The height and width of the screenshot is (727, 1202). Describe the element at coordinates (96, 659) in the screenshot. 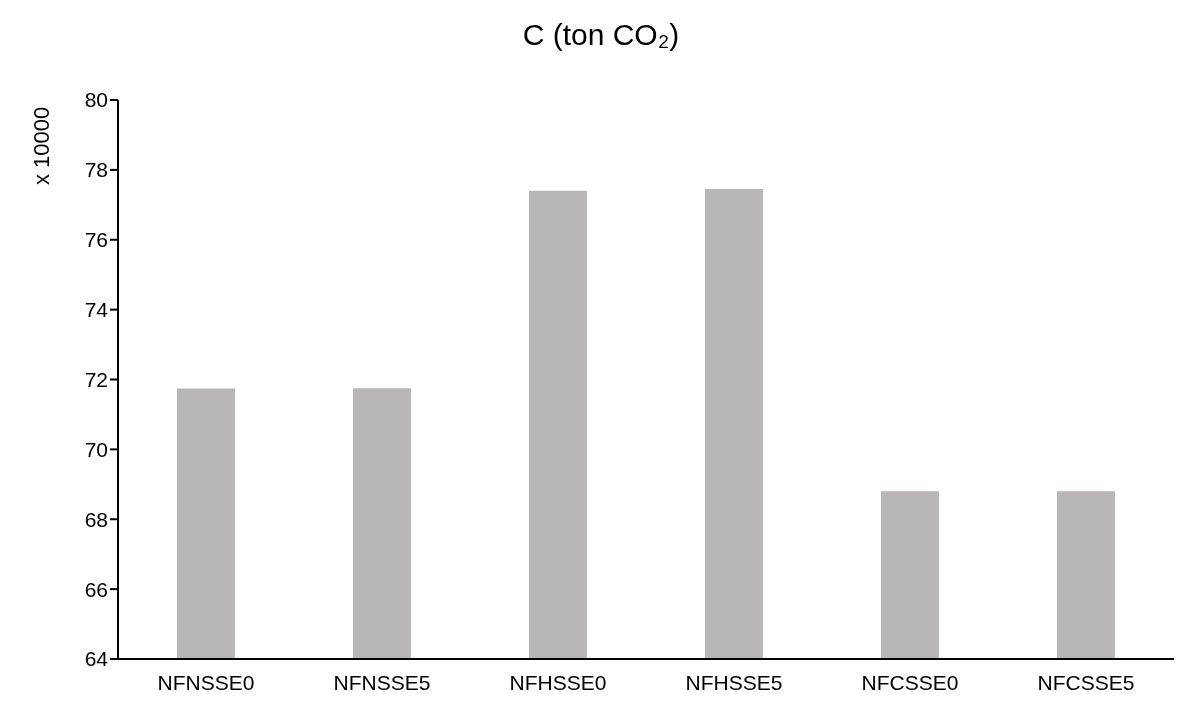

I see `y-tick-label: 64` at that location.